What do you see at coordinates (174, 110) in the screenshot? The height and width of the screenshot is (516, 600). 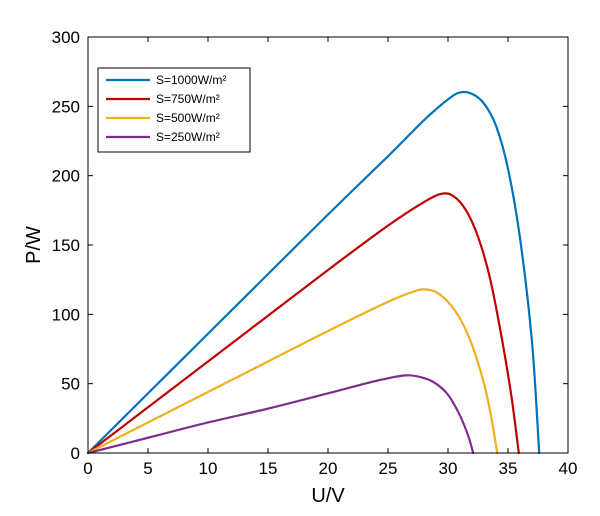 I see `legend: S=1000W/m² S=750W/m² S=500W/m² S=250W/m²` at bounding box center [174, 110].